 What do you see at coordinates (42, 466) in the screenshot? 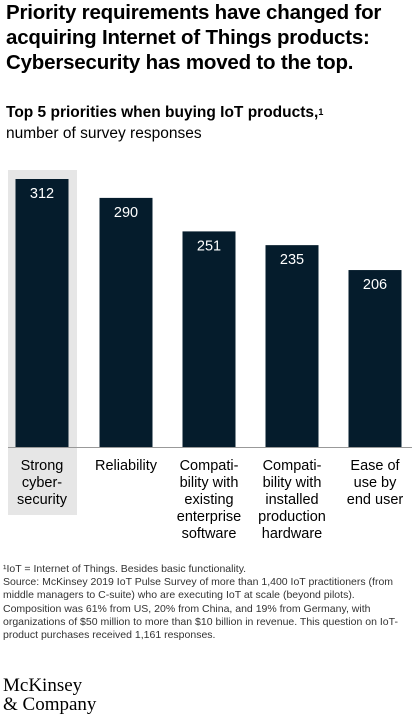
I see `category-label-line: Strong` at bounding box center [42, 466].